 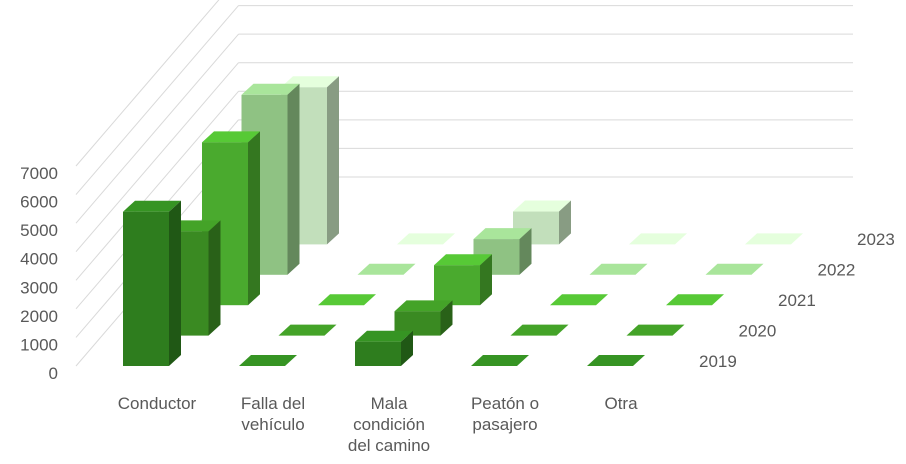 What do you see at coordinates (53, 373) in the screenshot?
I see `y-tick-label: 0` at bounding box center [53, 373].